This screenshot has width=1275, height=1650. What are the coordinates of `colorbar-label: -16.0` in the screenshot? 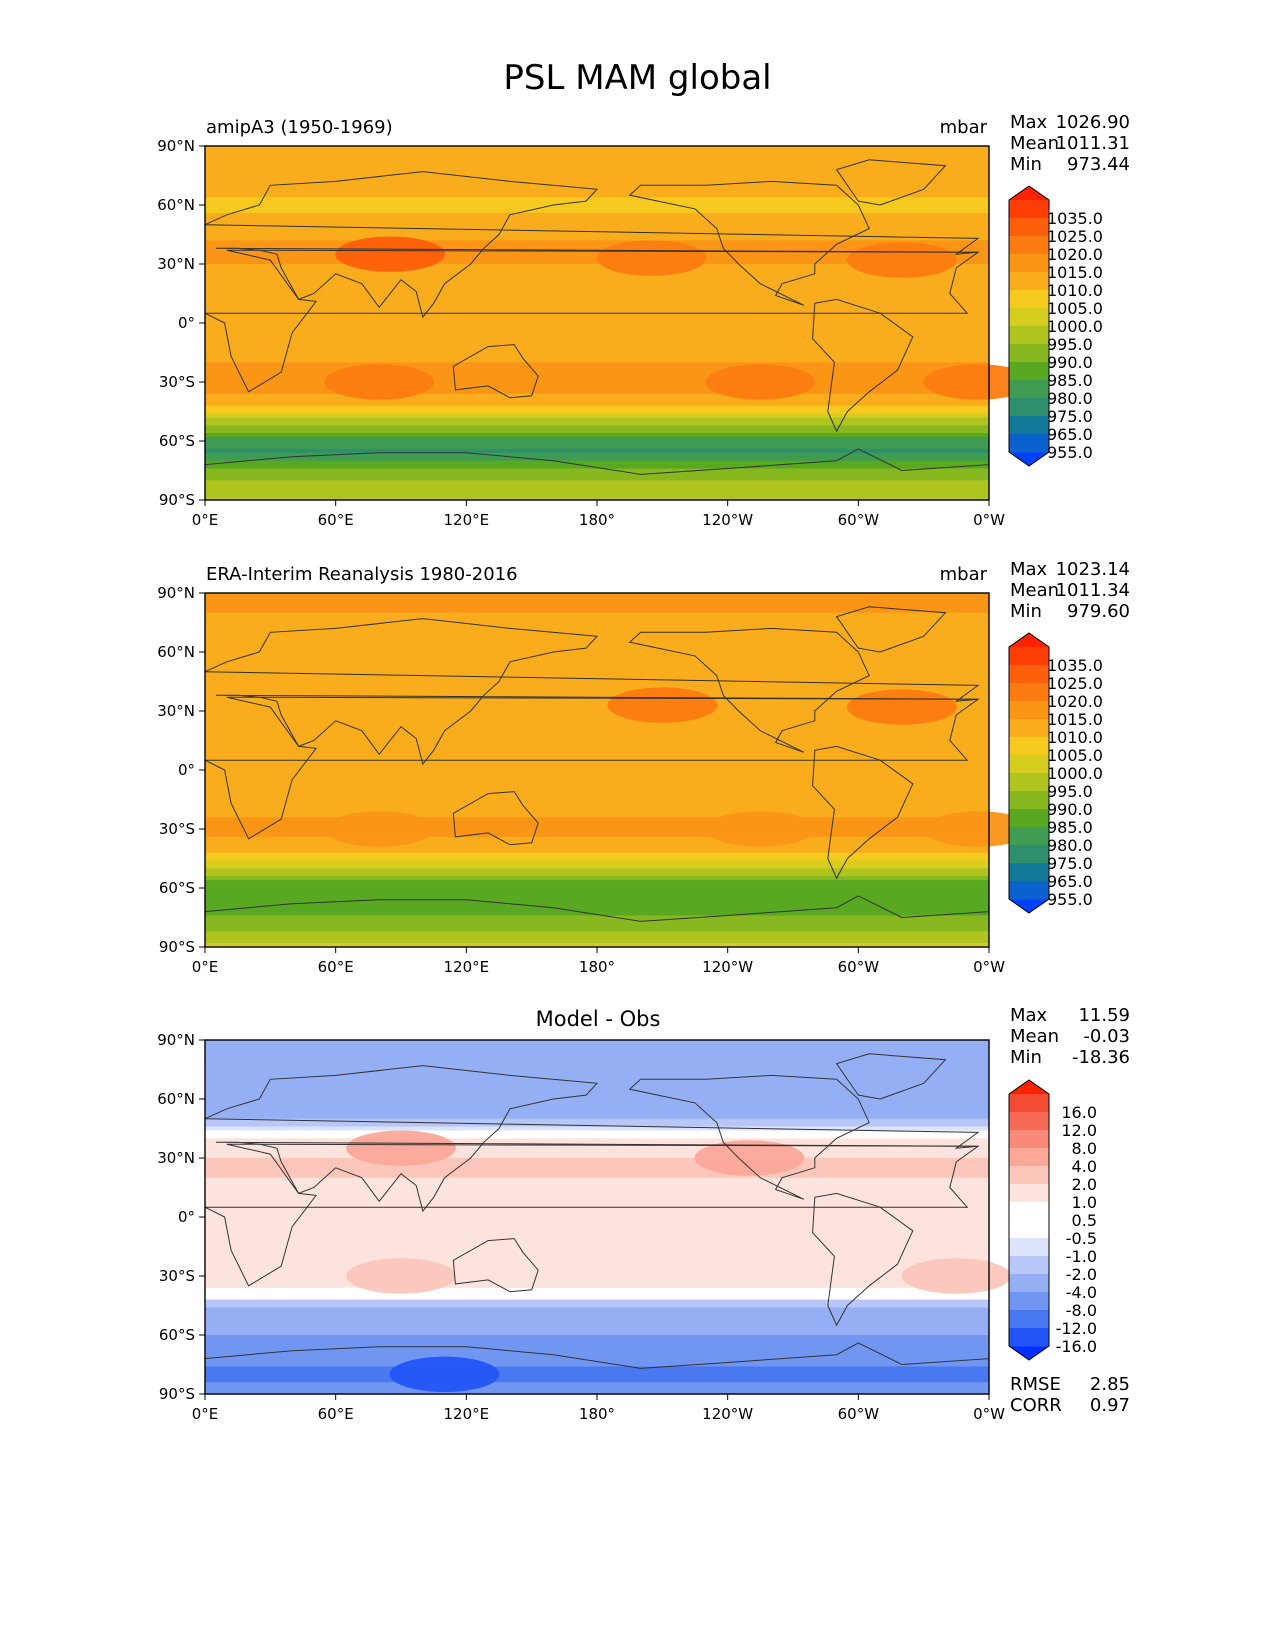 It's located at (1076, 1346).